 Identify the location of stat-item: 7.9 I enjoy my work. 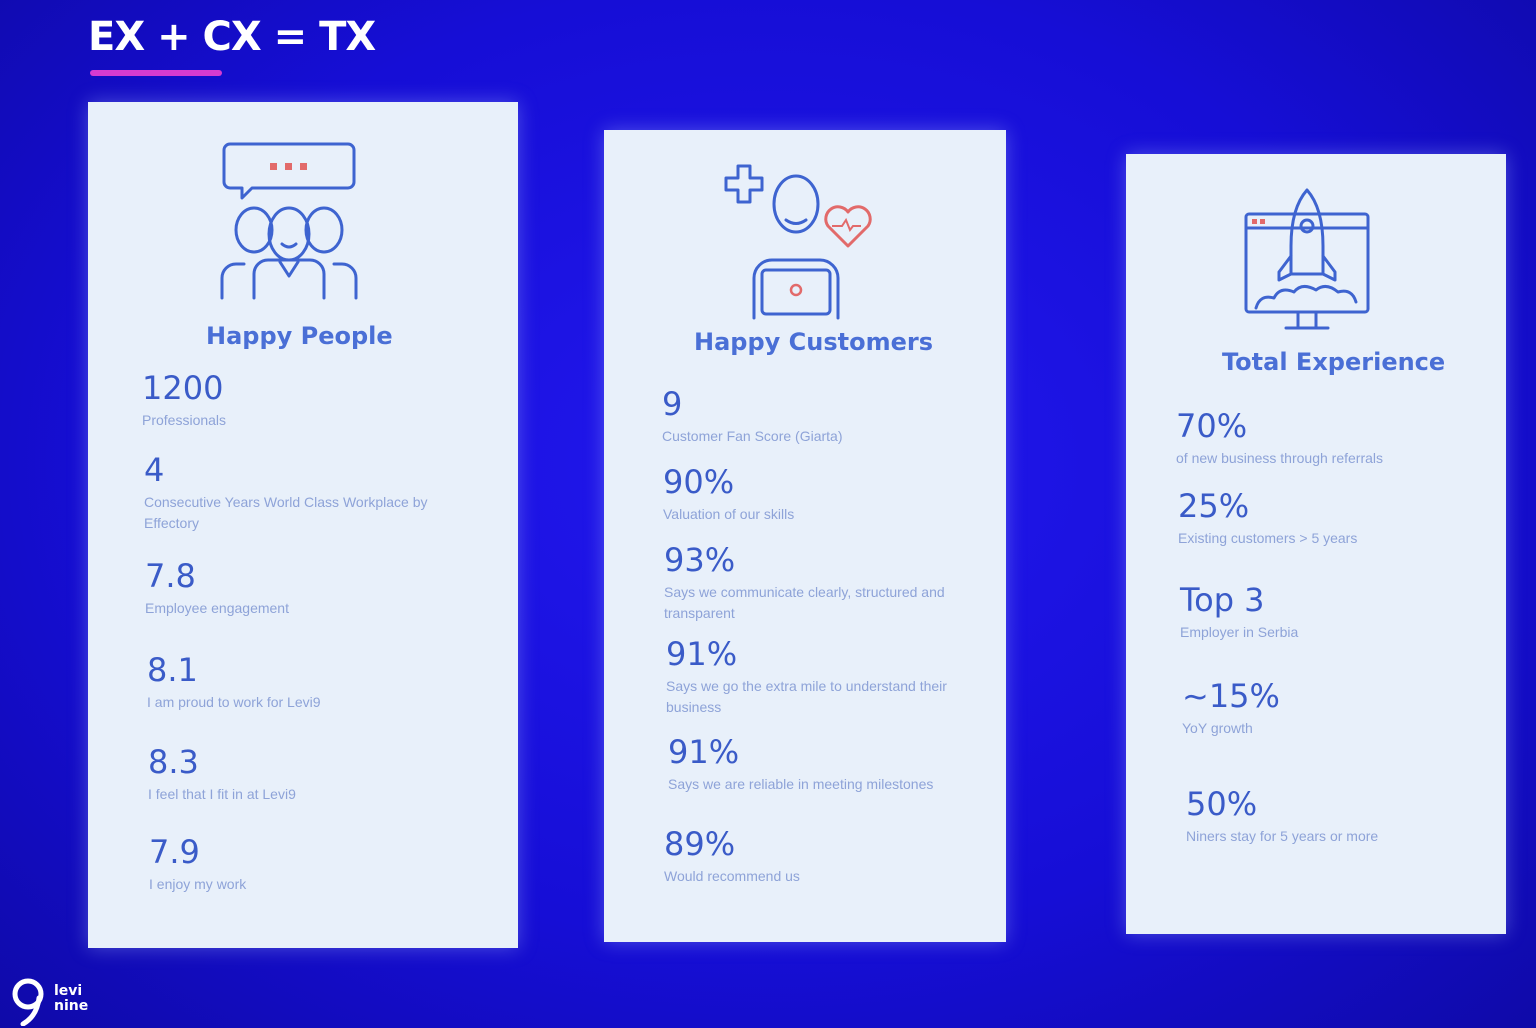
(197, 864).